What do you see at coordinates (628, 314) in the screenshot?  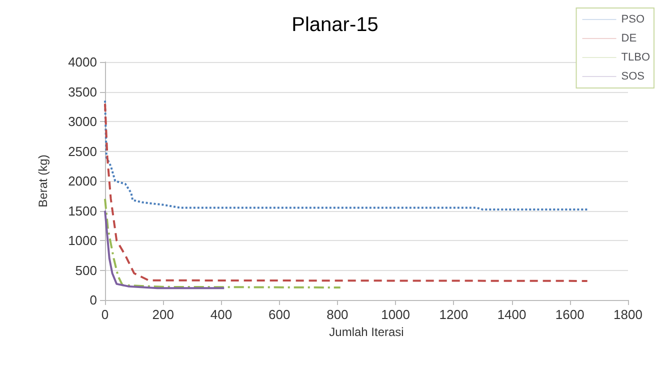 I see `x-tick-label: 1800` at bounding box center [628, 314].